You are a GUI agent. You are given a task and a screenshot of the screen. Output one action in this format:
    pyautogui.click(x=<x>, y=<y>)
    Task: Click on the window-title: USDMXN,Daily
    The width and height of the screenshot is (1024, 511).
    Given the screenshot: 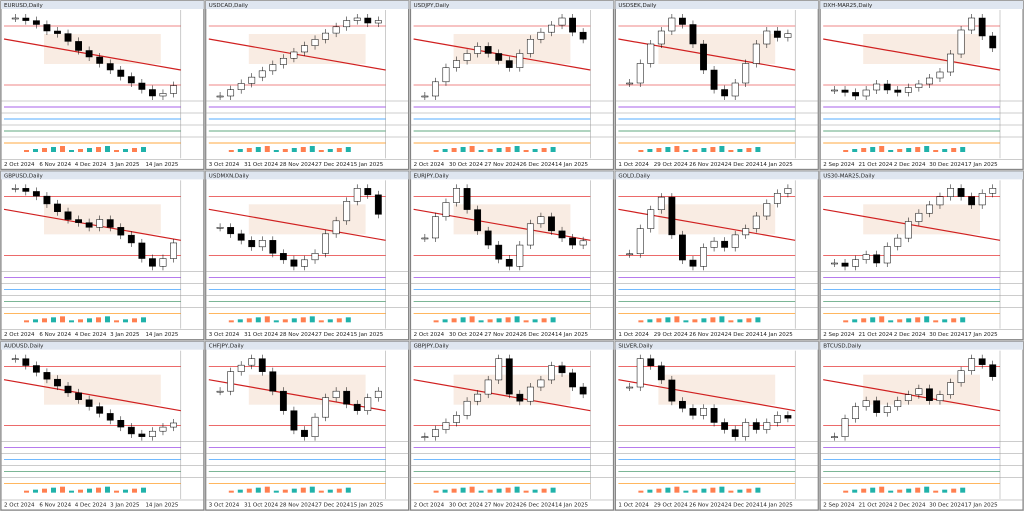 What is the action you would take?
    pyautogui.click(x=229, y=176)
    